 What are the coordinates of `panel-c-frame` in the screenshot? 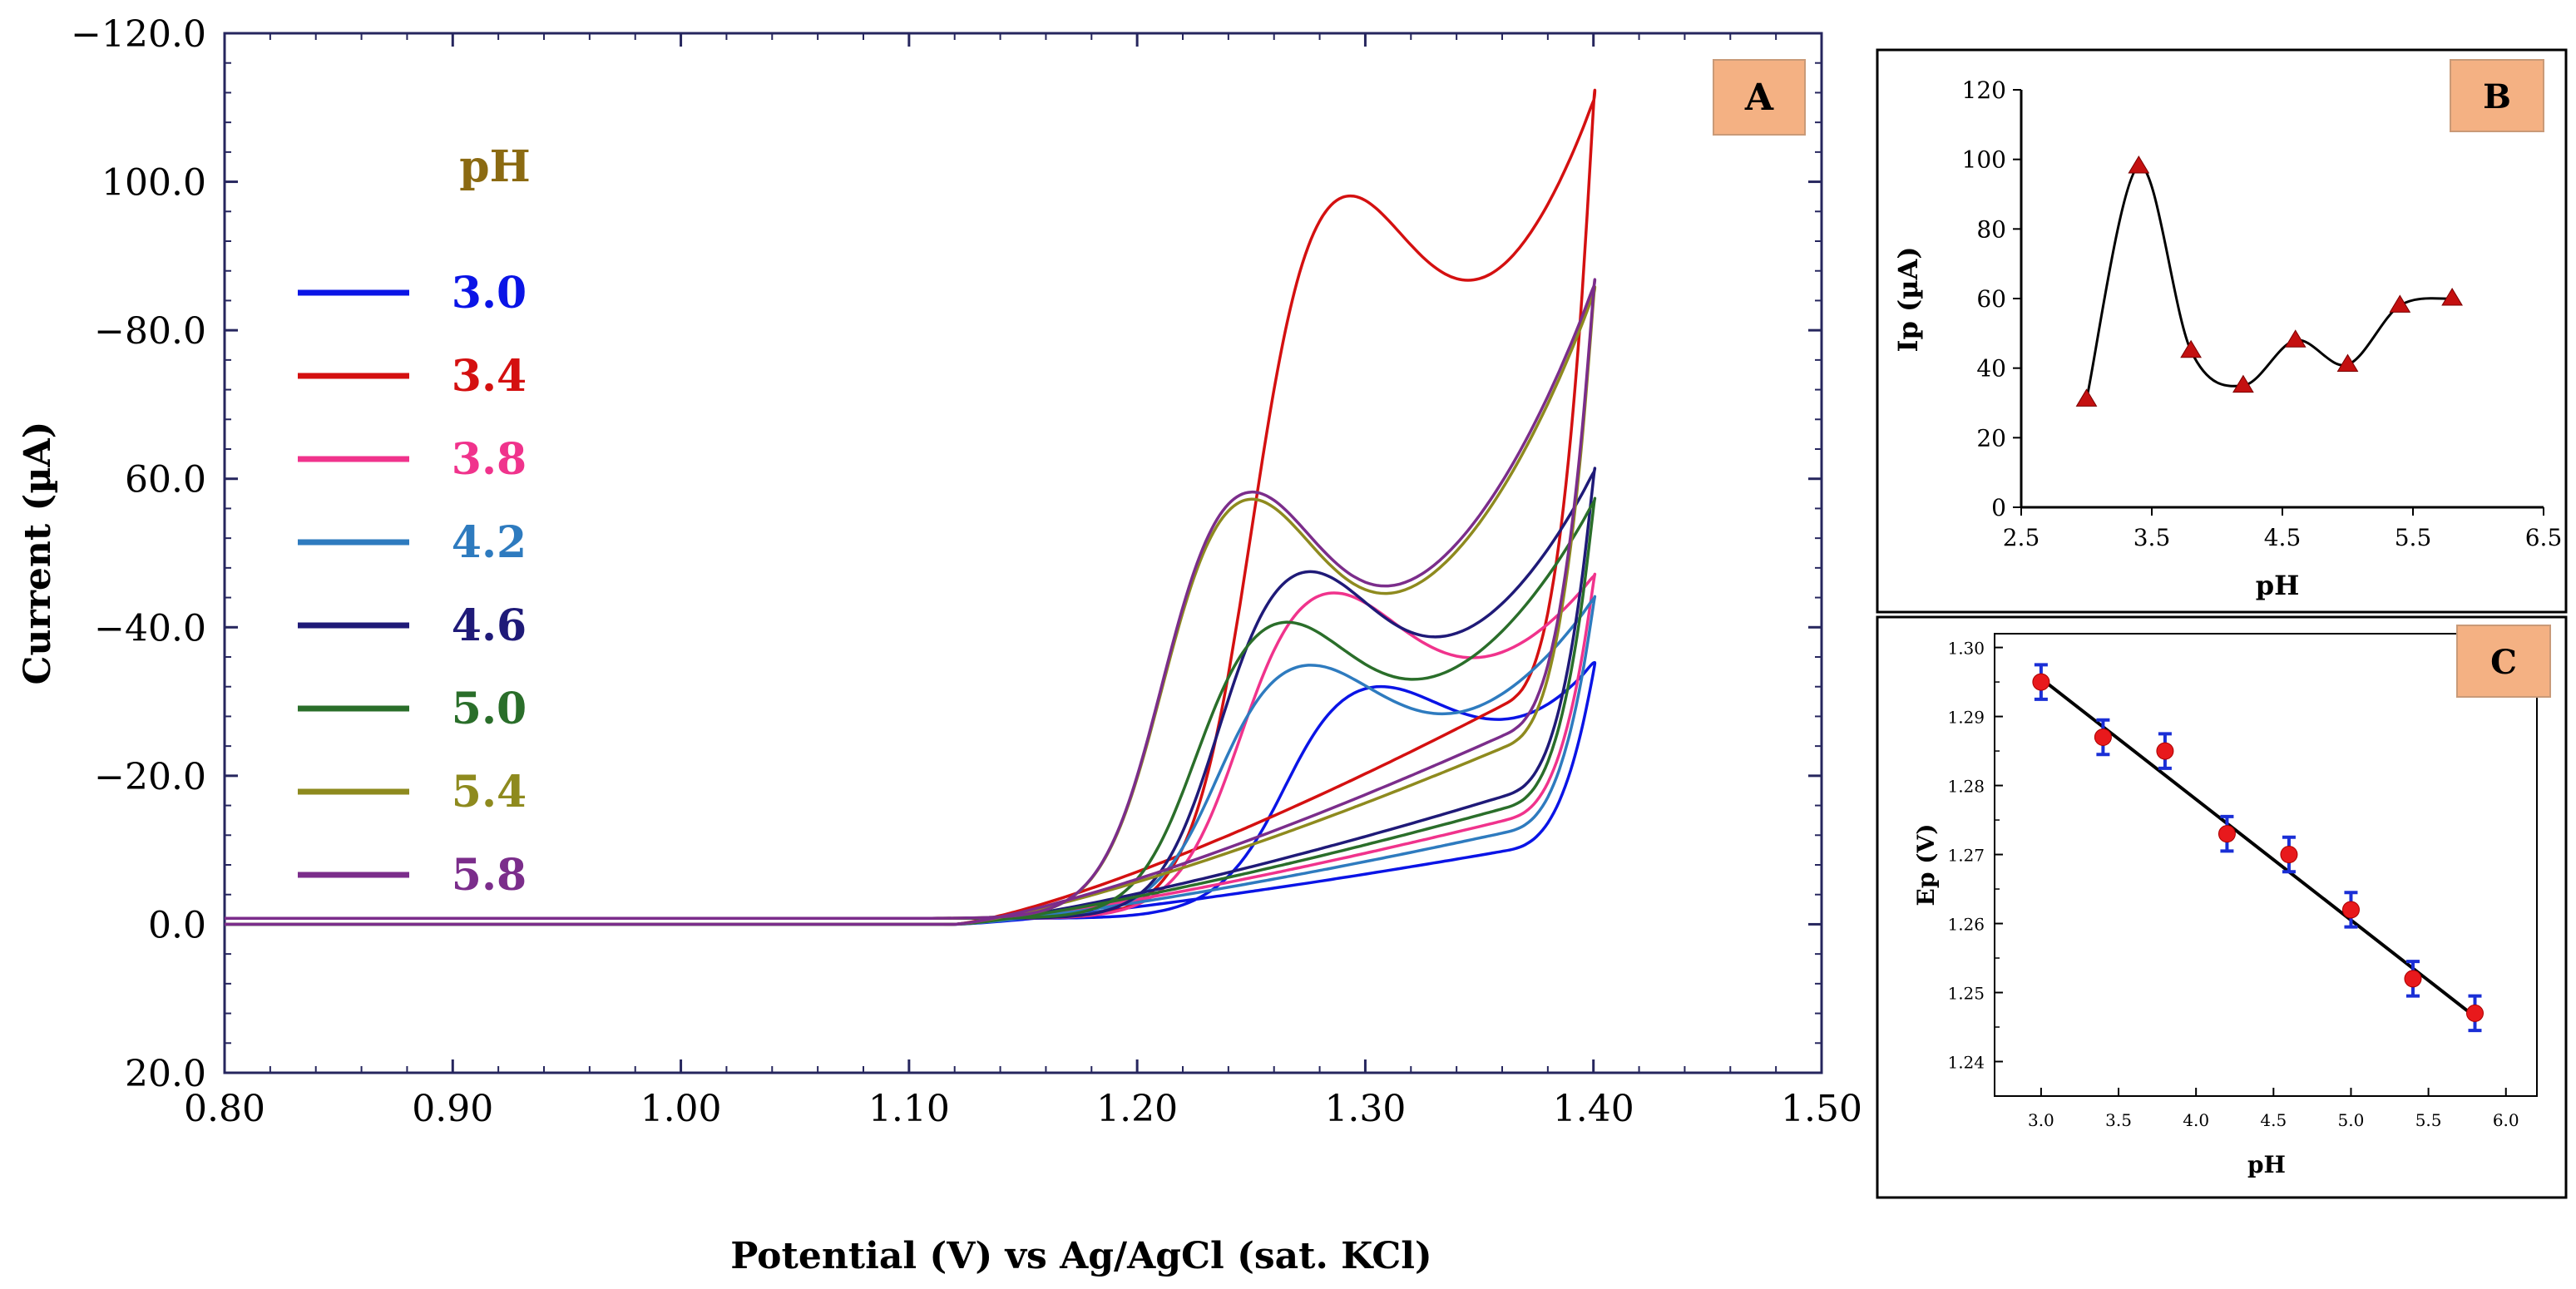 It's located at (2222, 907).